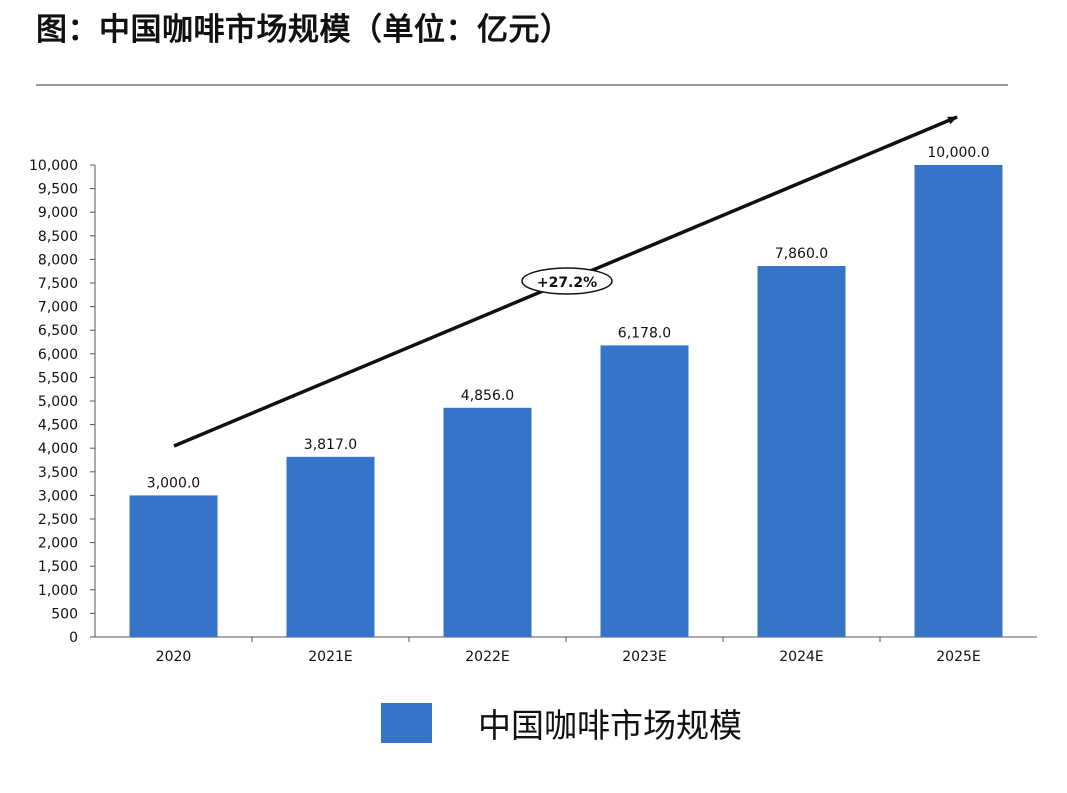 This screenshot has width=1067, height=793. Describe the element at coordinates (58, 237) in the screenshot. I see `y-tick-label: 8,500` at that location.